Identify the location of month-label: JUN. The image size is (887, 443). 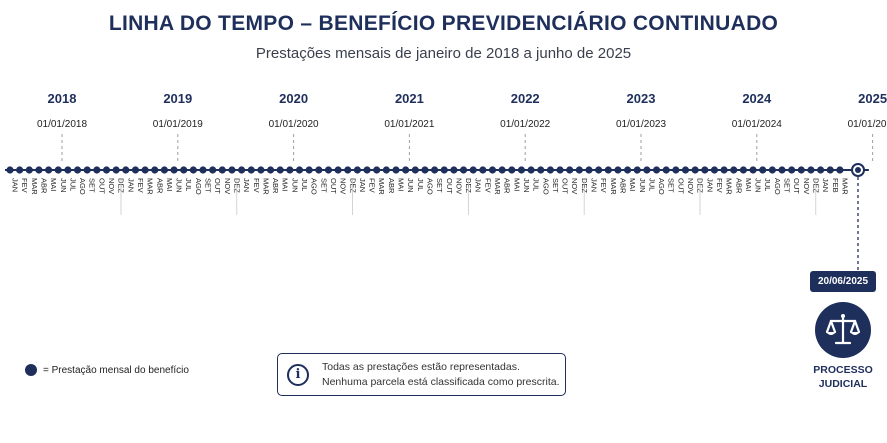
(758, 185).